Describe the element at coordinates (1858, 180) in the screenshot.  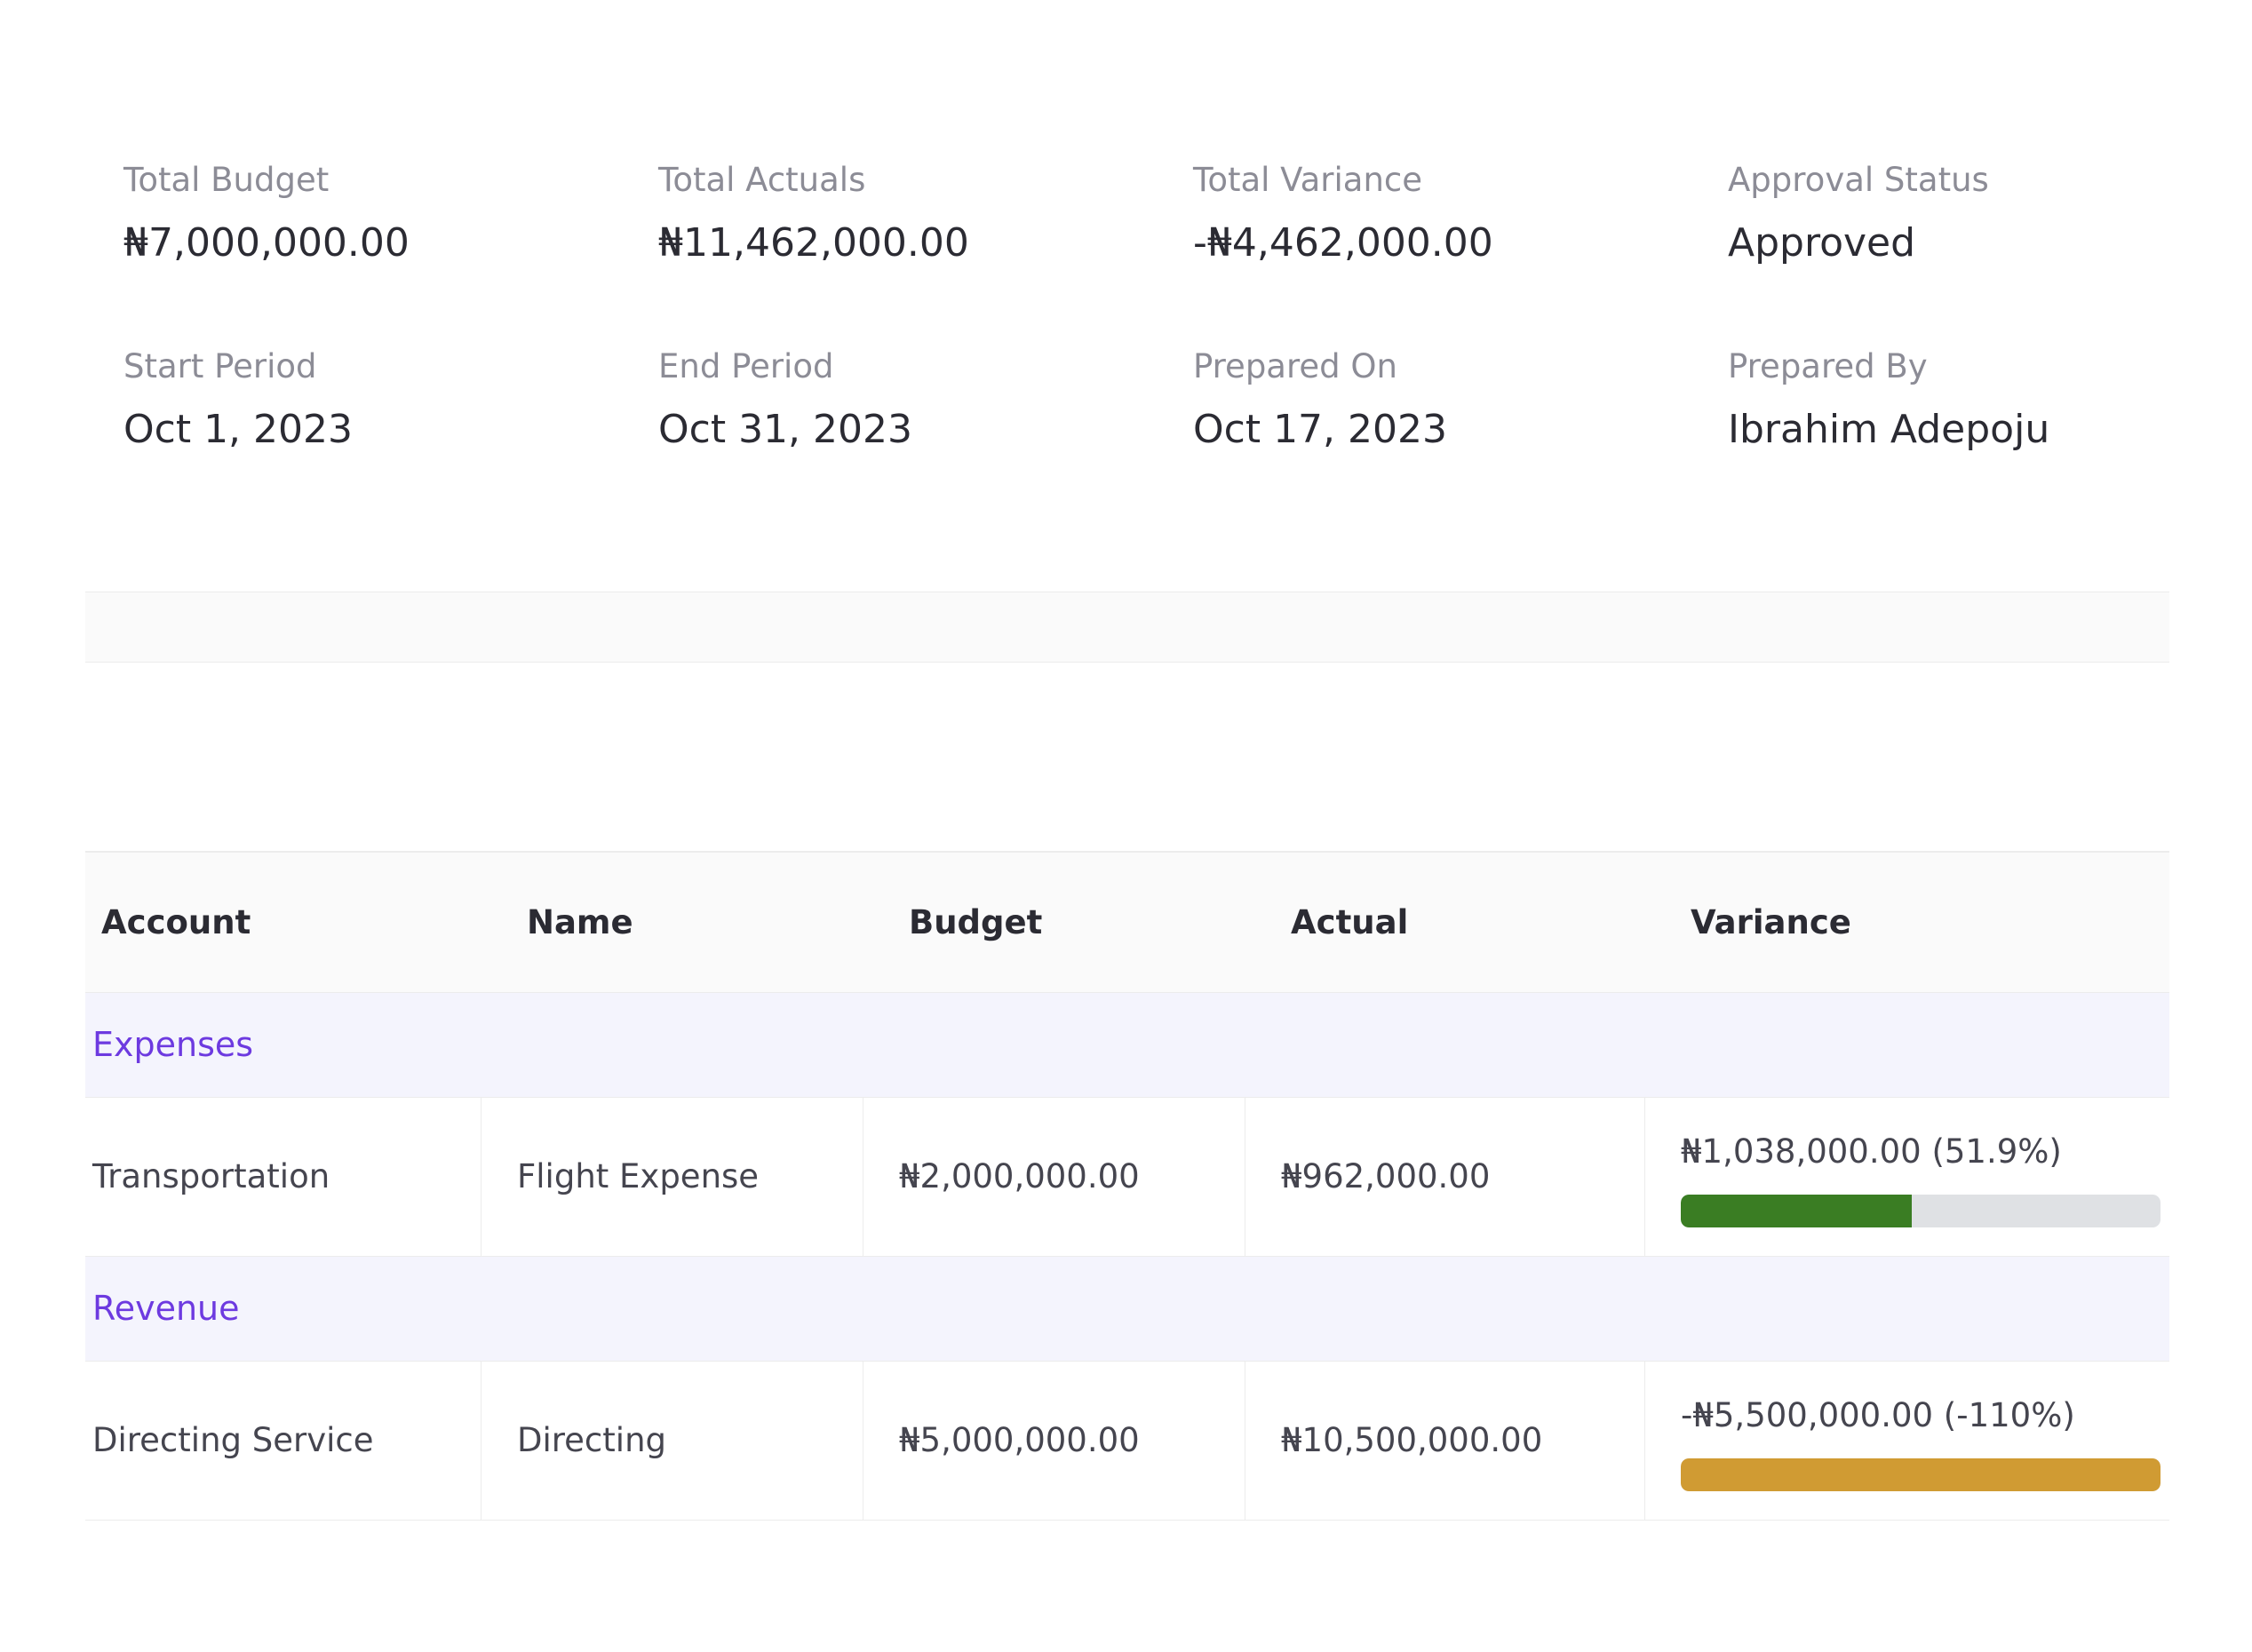
I see `summary-label: Approval Status` at that location.